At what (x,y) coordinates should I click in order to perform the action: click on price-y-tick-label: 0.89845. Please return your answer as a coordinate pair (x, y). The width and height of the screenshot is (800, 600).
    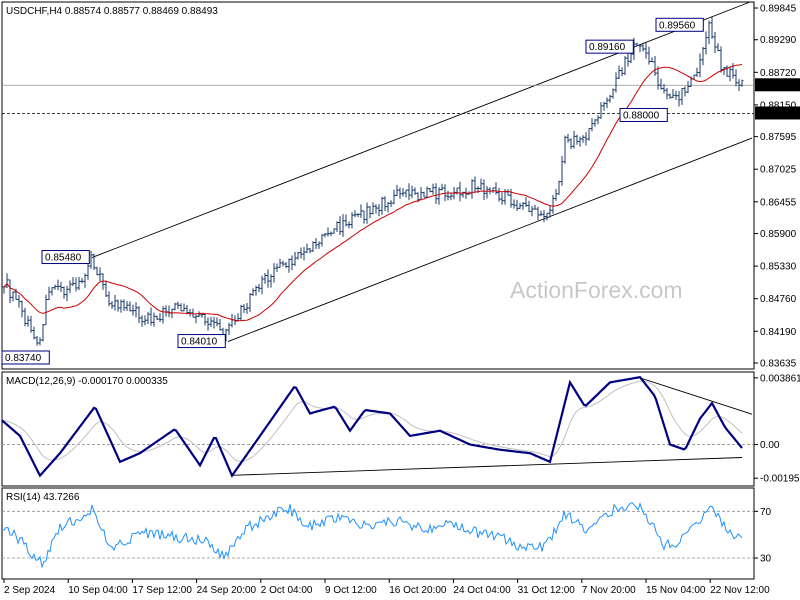
    Looking at the image, I should click on (778, 9).